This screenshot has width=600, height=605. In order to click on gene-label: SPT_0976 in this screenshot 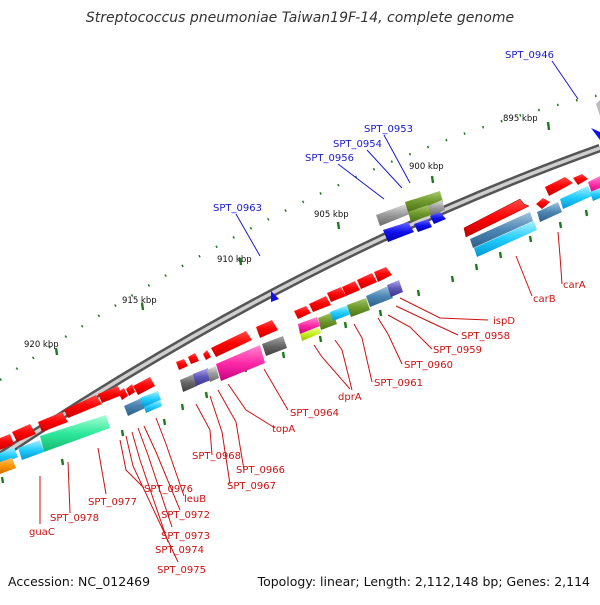, I will do `click(168, 489)`.